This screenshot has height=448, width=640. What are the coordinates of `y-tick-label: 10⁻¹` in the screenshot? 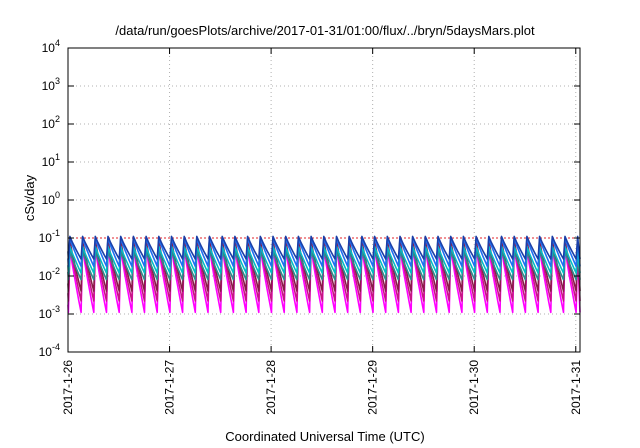 It's located at (49, 236).